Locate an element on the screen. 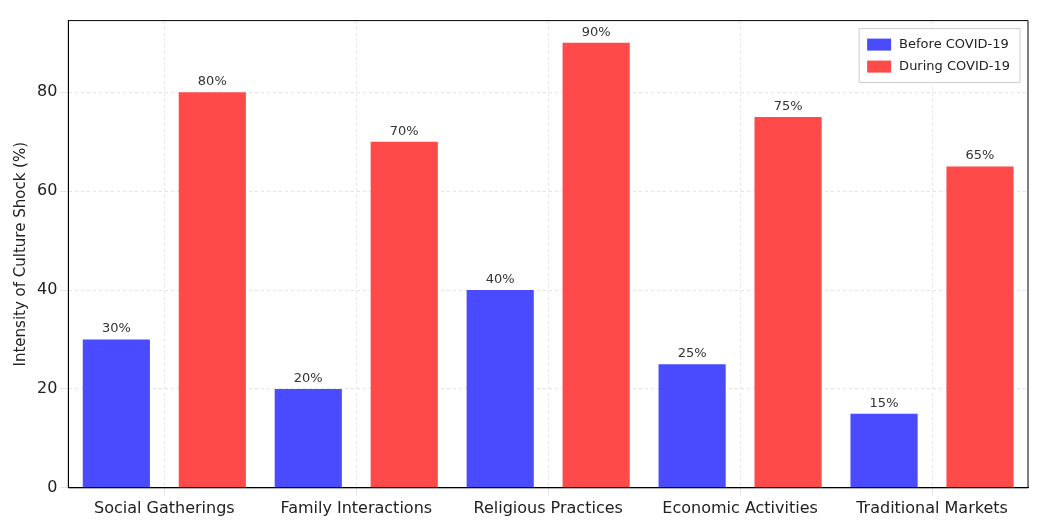 The height and width of the screenshot is (529, 1044). data-label: 70% is located at coordinates (404, 130).